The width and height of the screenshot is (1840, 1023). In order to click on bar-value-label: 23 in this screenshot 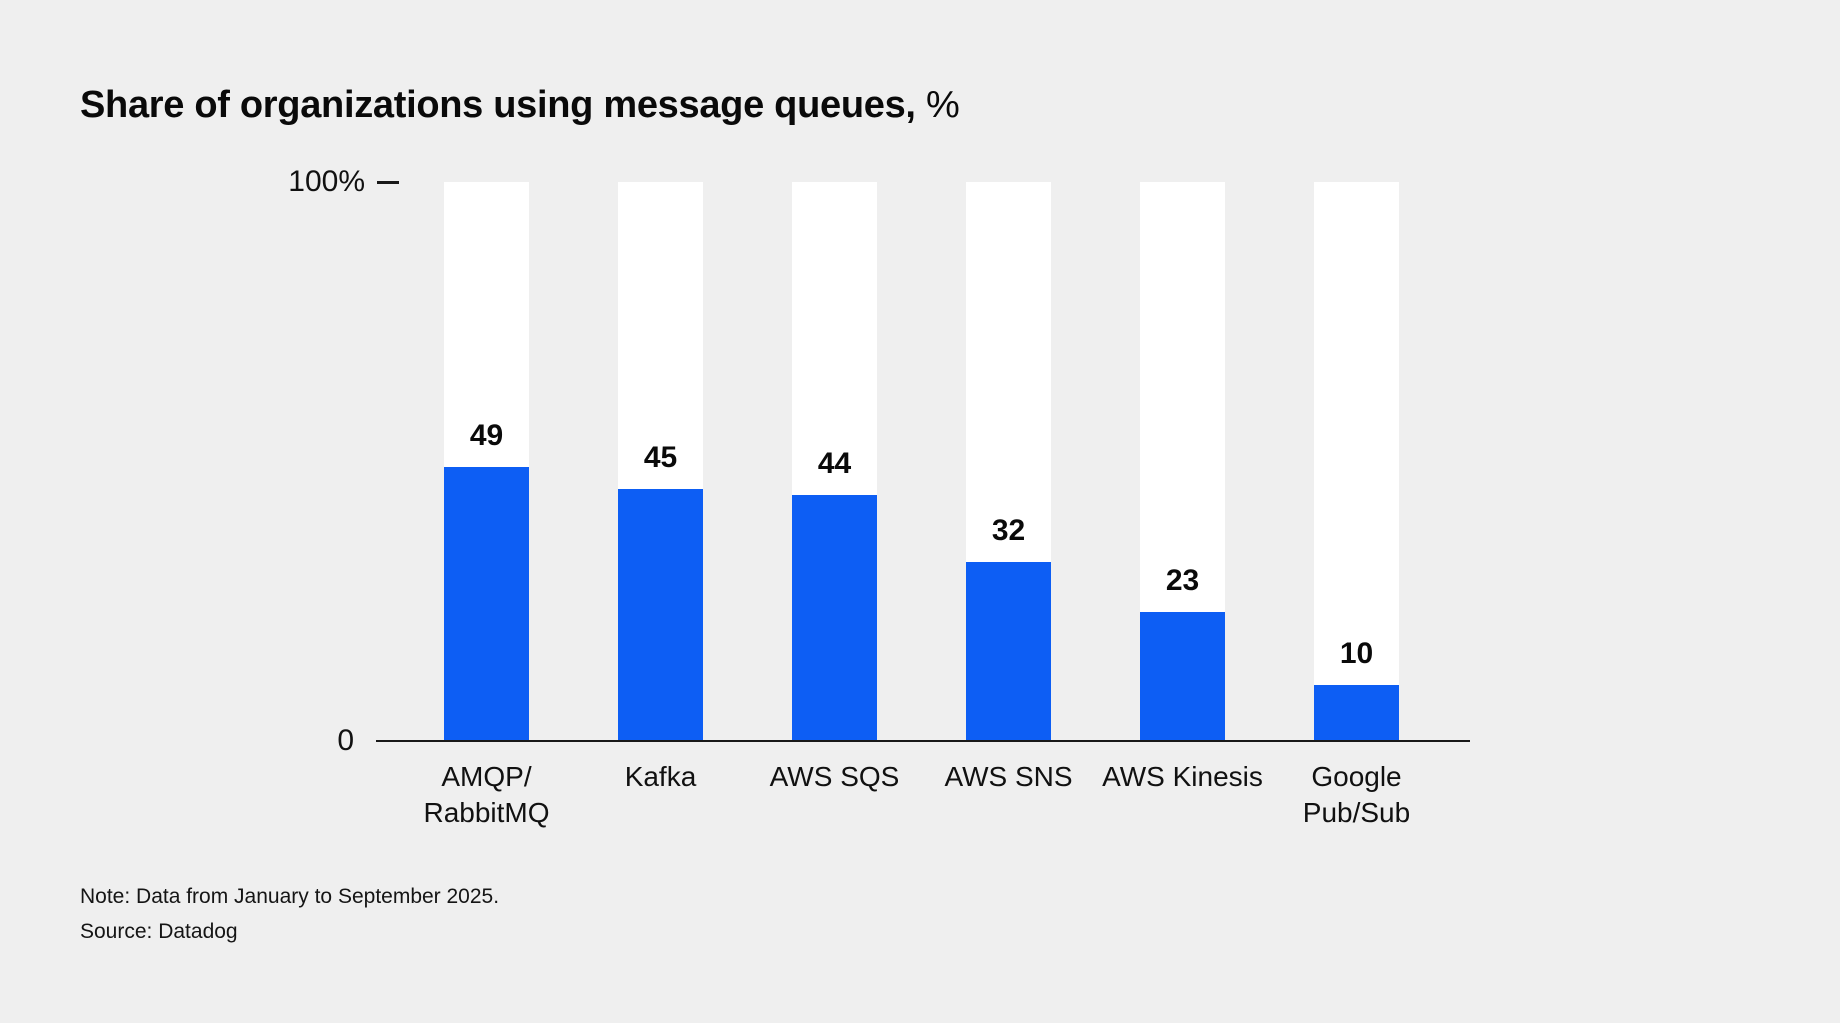, I will do `click(1182, 581)`.